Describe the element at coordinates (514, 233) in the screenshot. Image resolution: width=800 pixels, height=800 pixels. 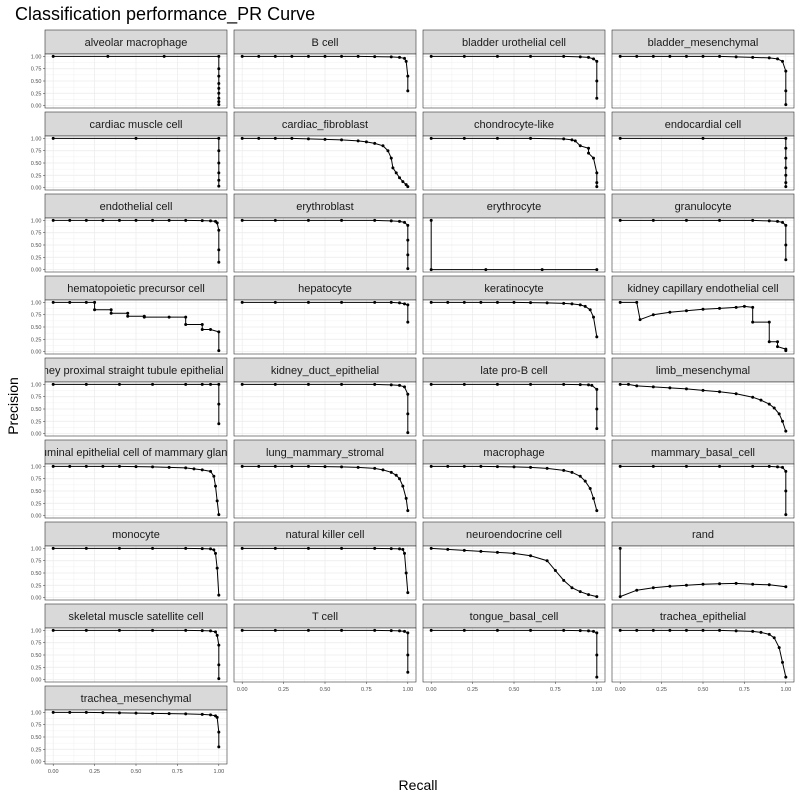
I see `facet-panel: erythrocyte` at that location.